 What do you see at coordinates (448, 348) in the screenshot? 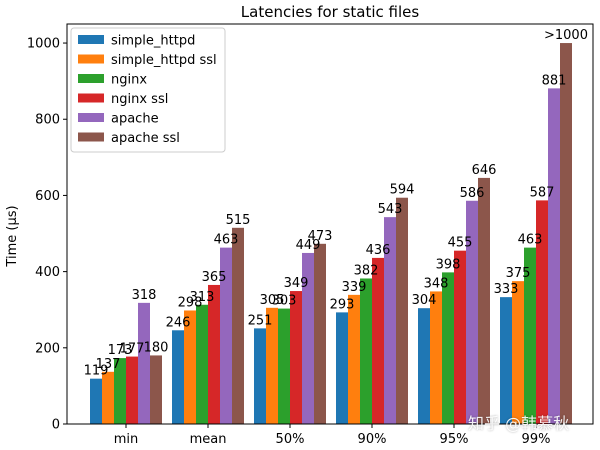
I see `bar-nginx-95pct` at bounding box center [448, 348].